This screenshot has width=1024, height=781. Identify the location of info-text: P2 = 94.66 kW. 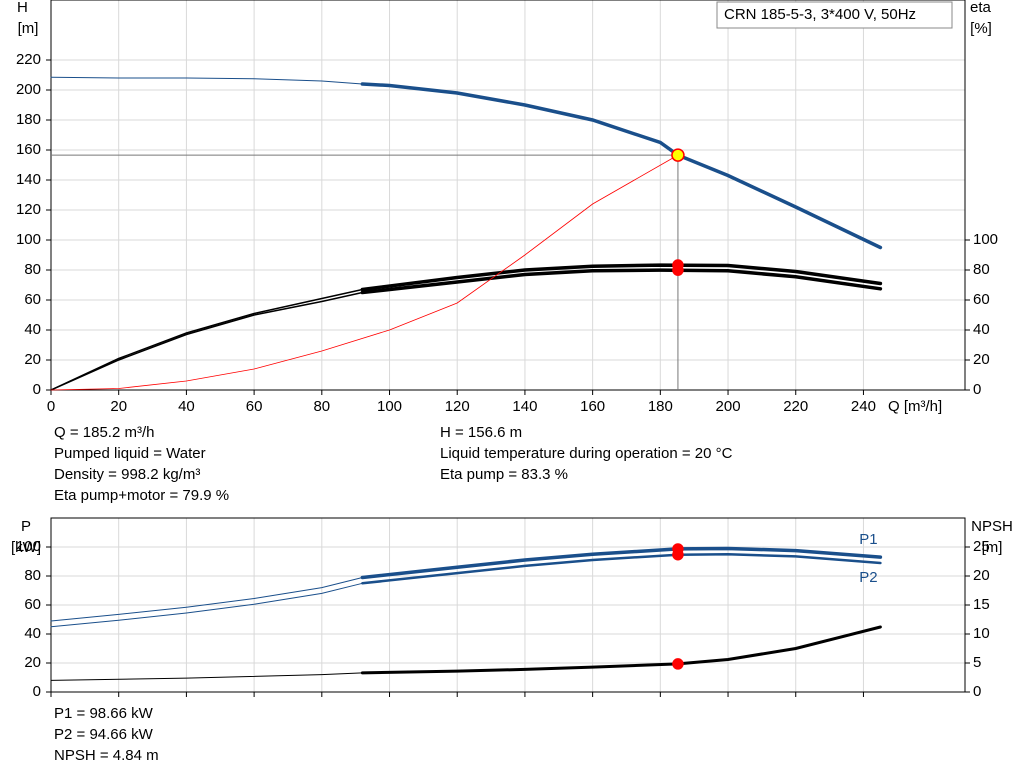
(104, 734).